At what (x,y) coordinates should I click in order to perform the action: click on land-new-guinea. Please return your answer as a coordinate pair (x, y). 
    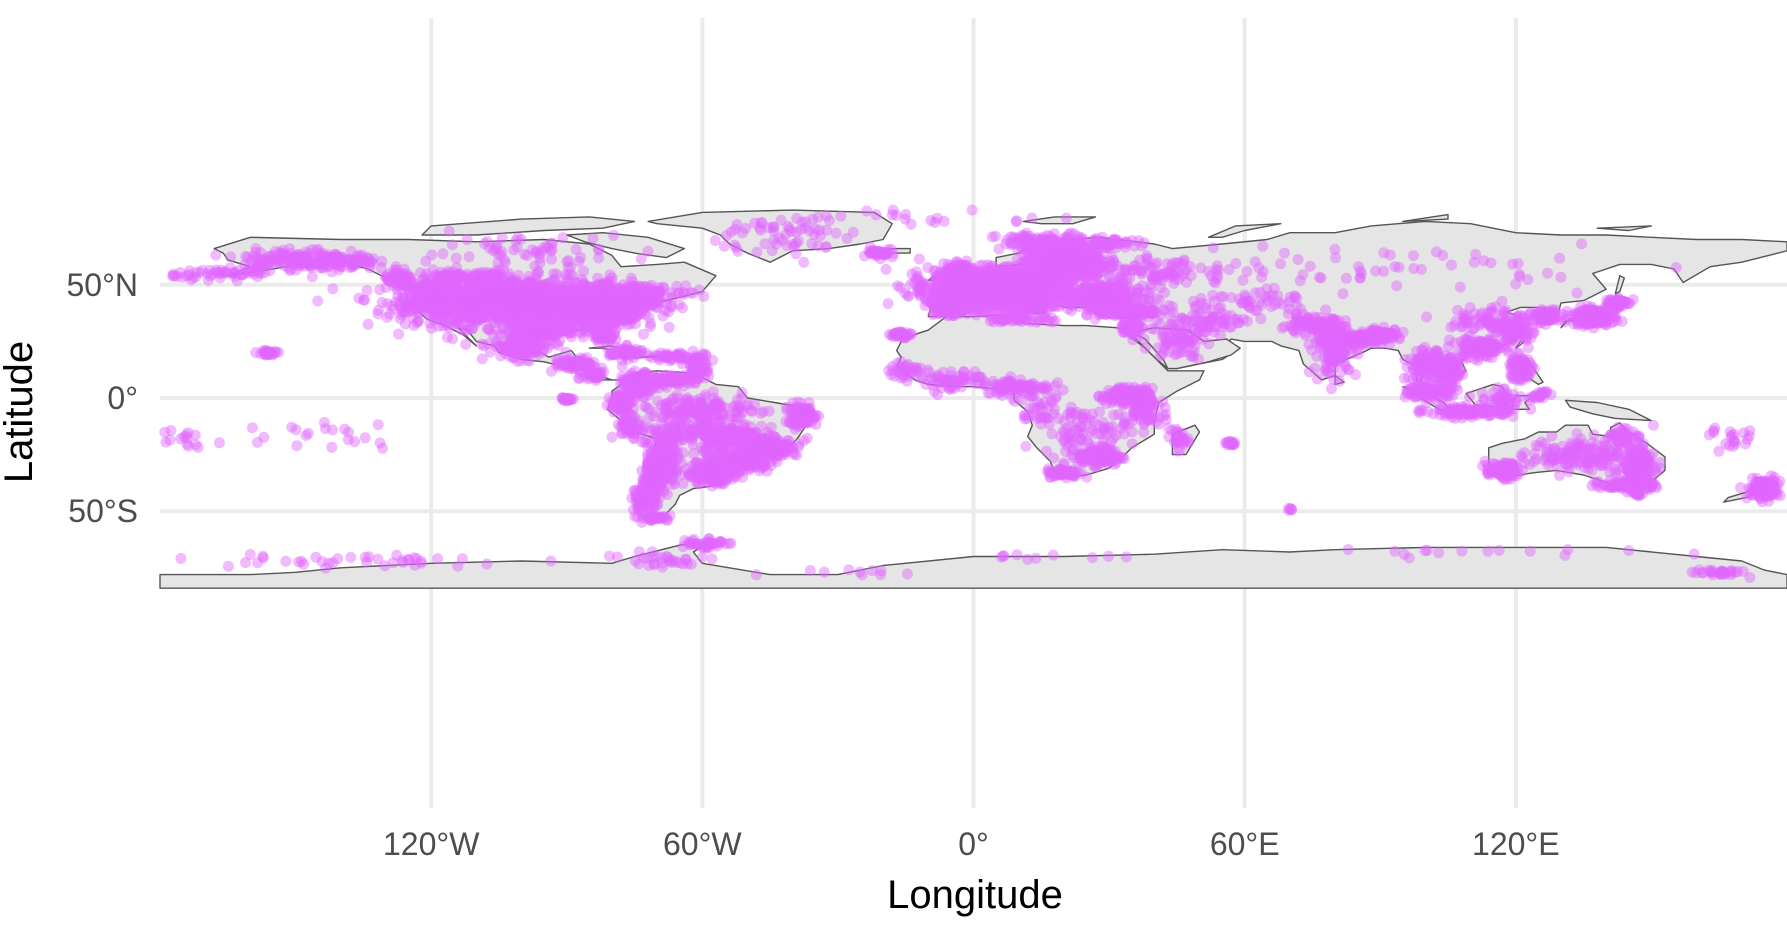
    Looking at the image, I should click on (1609, 410).